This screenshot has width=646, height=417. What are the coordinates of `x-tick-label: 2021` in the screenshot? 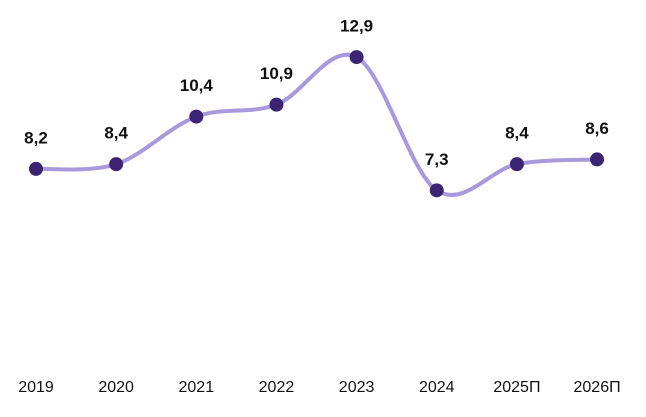 It's located at (197, 387).